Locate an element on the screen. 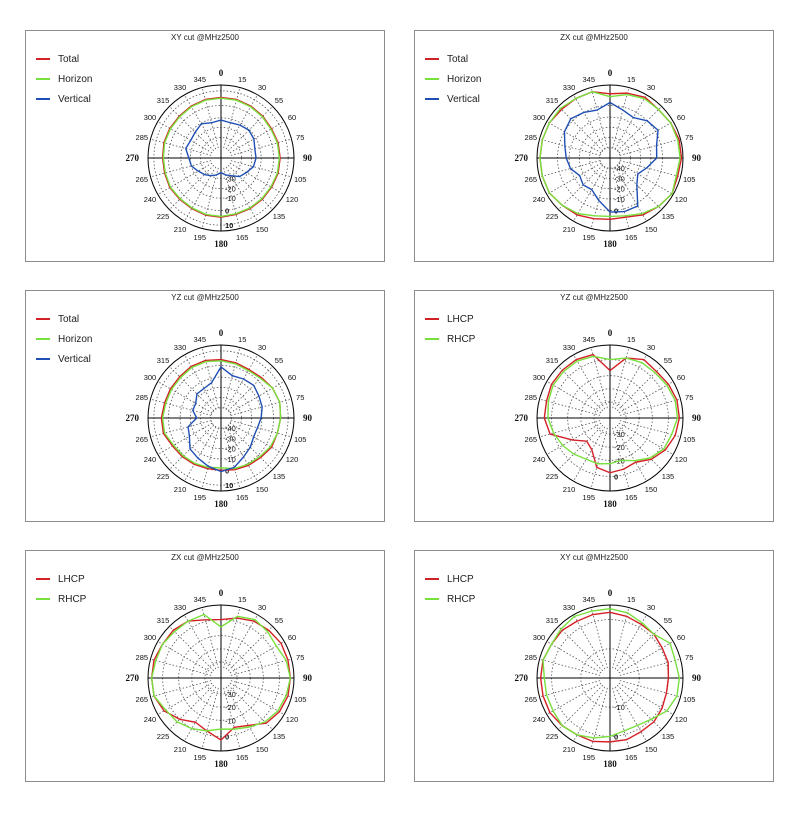  legend-item: Total is located at coordinates (453, 59).